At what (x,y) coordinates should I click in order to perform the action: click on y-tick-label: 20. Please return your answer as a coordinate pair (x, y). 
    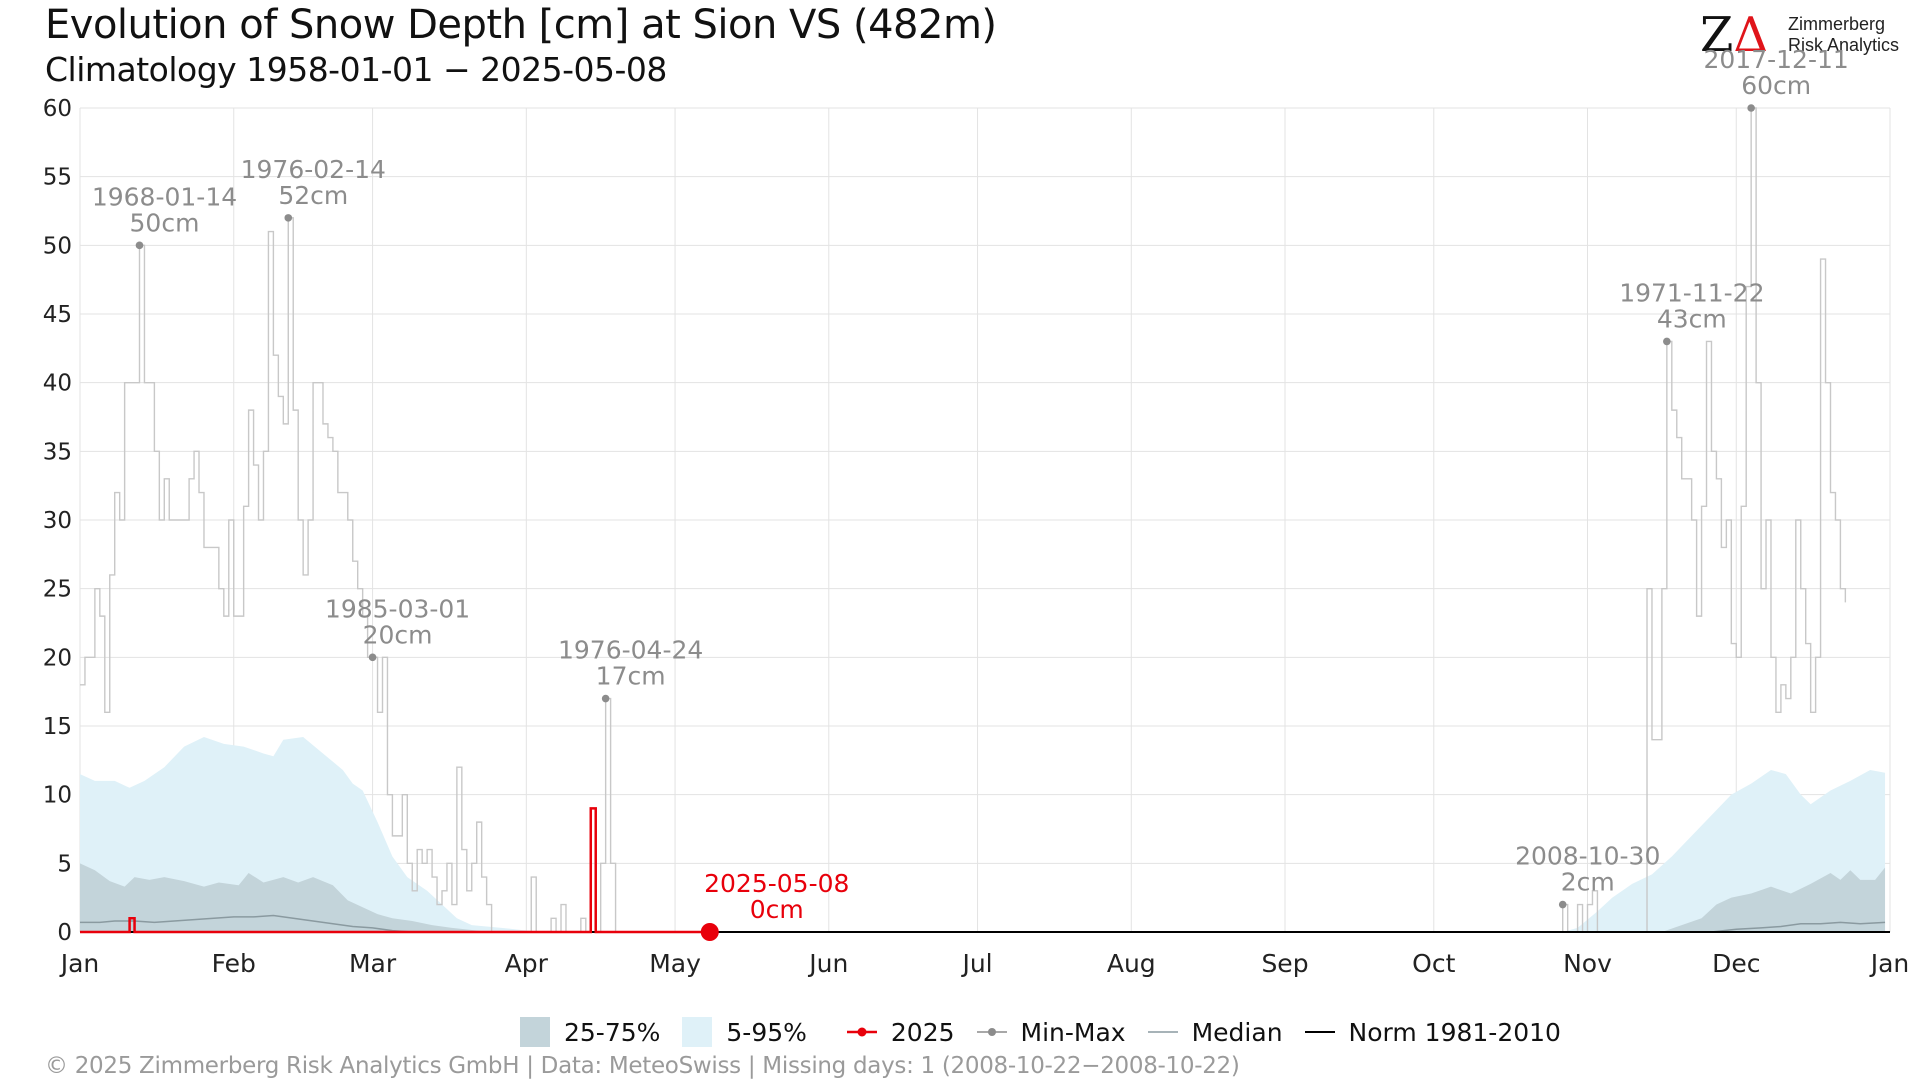
    Looking at the image, I should click on (57, 658).